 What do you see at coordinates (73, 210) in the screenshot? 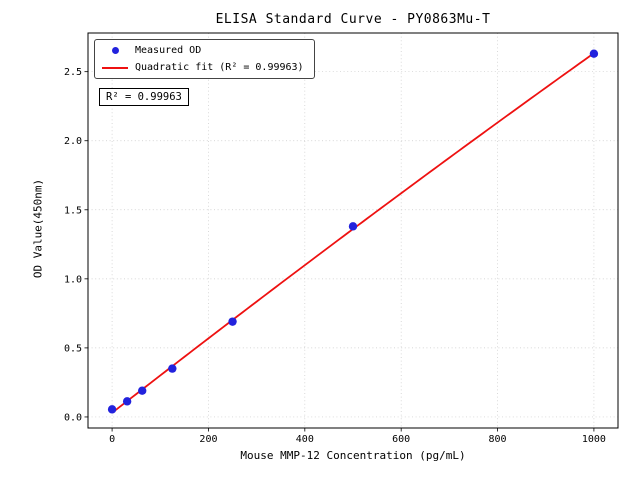
I see `y-tick-label: 1.5` at bounding box center [73, 210].